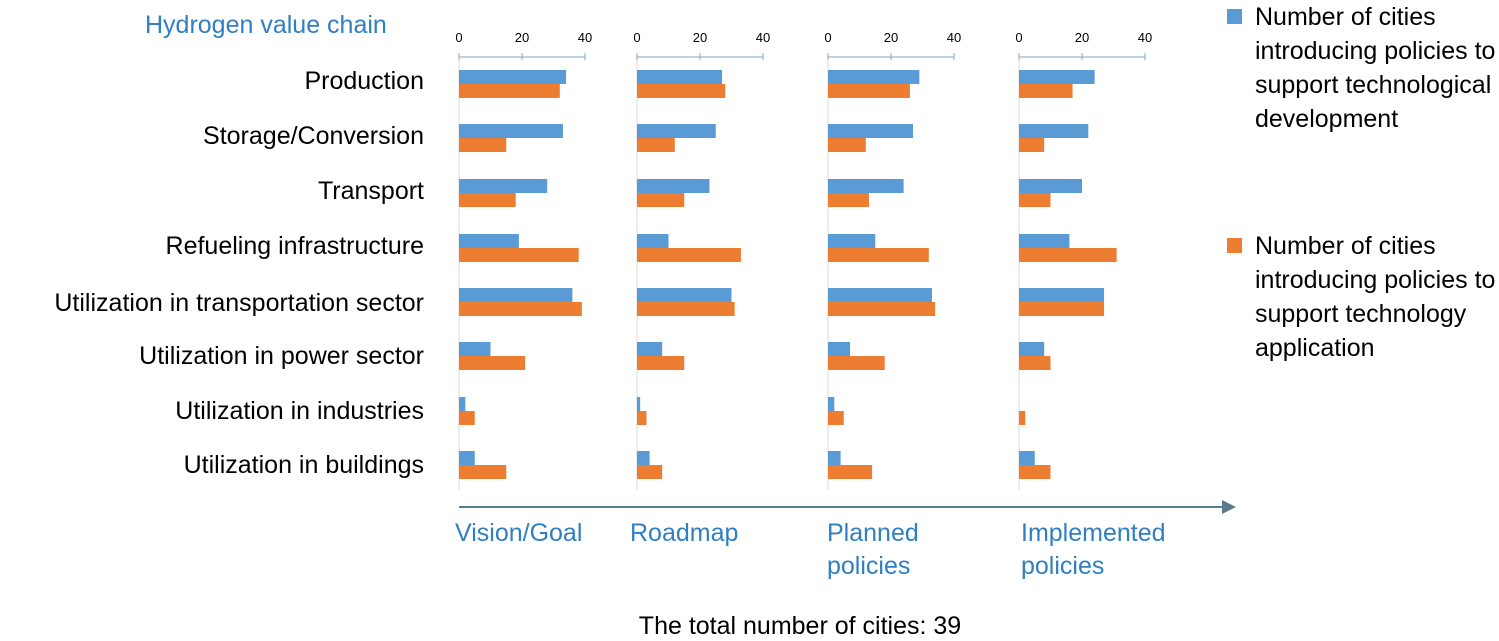 This screenshot has width=1499, height=641. What do you see at coordinates (954, 37) in the screenshot?
I see `tick-label-planned-policies-40: 40` at bounding box center [954, 37].